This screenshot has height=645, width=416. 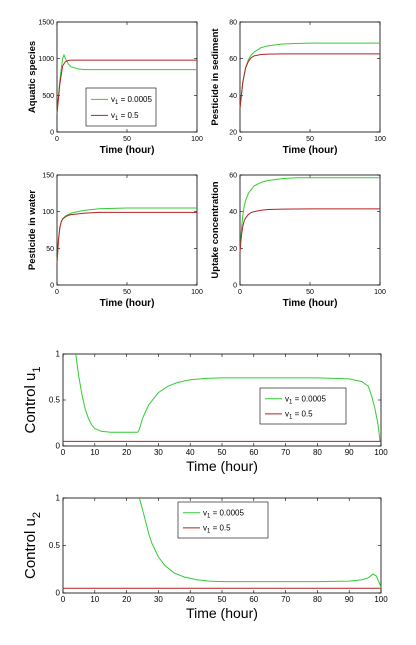 I want to click on y-tick-label: 1500, so click(x=46, y=23).